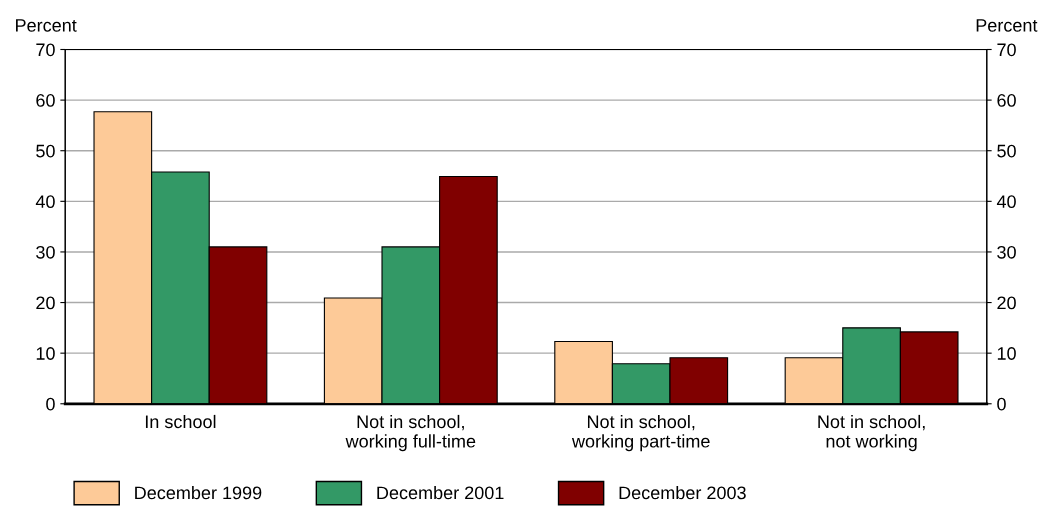 The width and height of the screenshot is (1052, 521). What do you see at coordinates (440, 492) in the screenshot?
I see `legend-label: December 2001` at bounding box center [440, 492].